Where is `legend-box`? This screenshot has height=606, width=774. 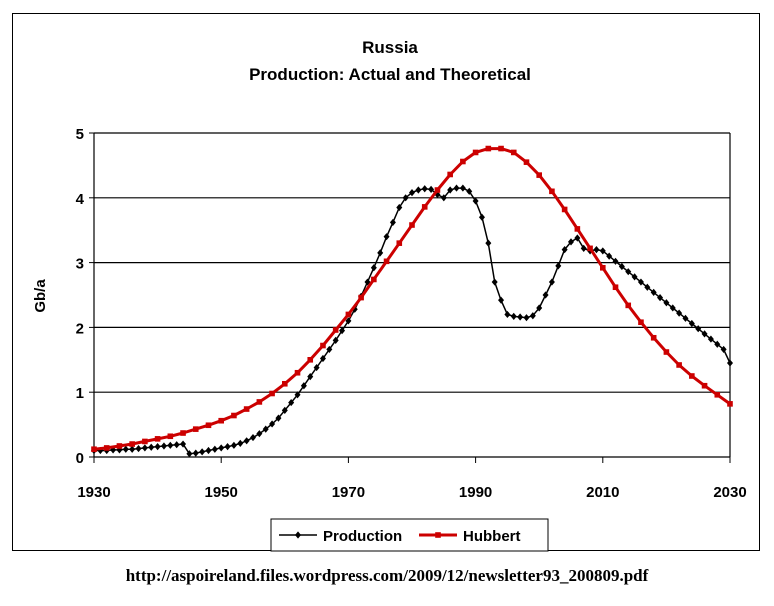
legend-box is located at coordinates (409, 535).